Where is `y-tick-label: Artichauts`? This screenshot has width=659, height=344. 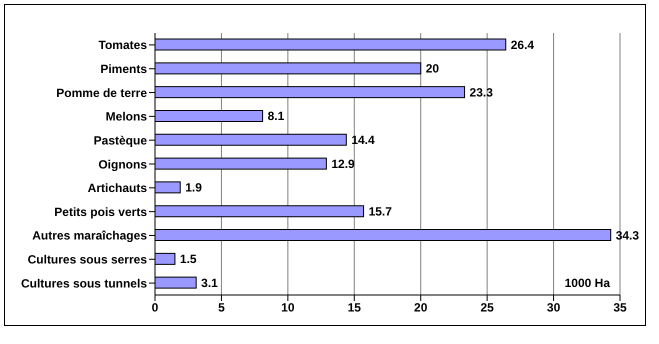 y-tick-label: Artichauts is located at coordinates (118, 188).